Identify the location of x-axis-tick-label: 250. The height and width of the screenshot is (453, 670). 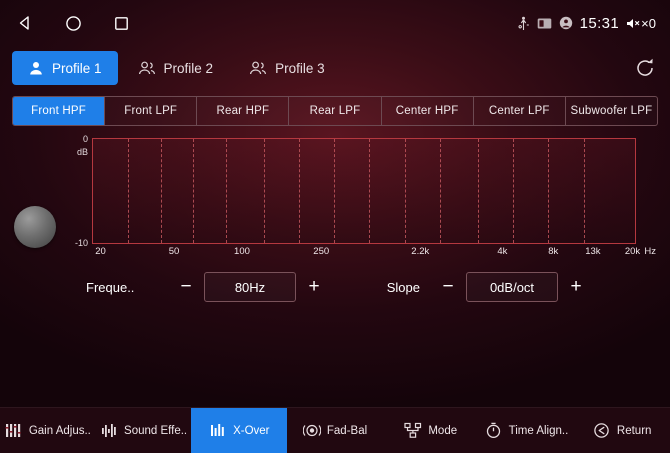
(321, 251).